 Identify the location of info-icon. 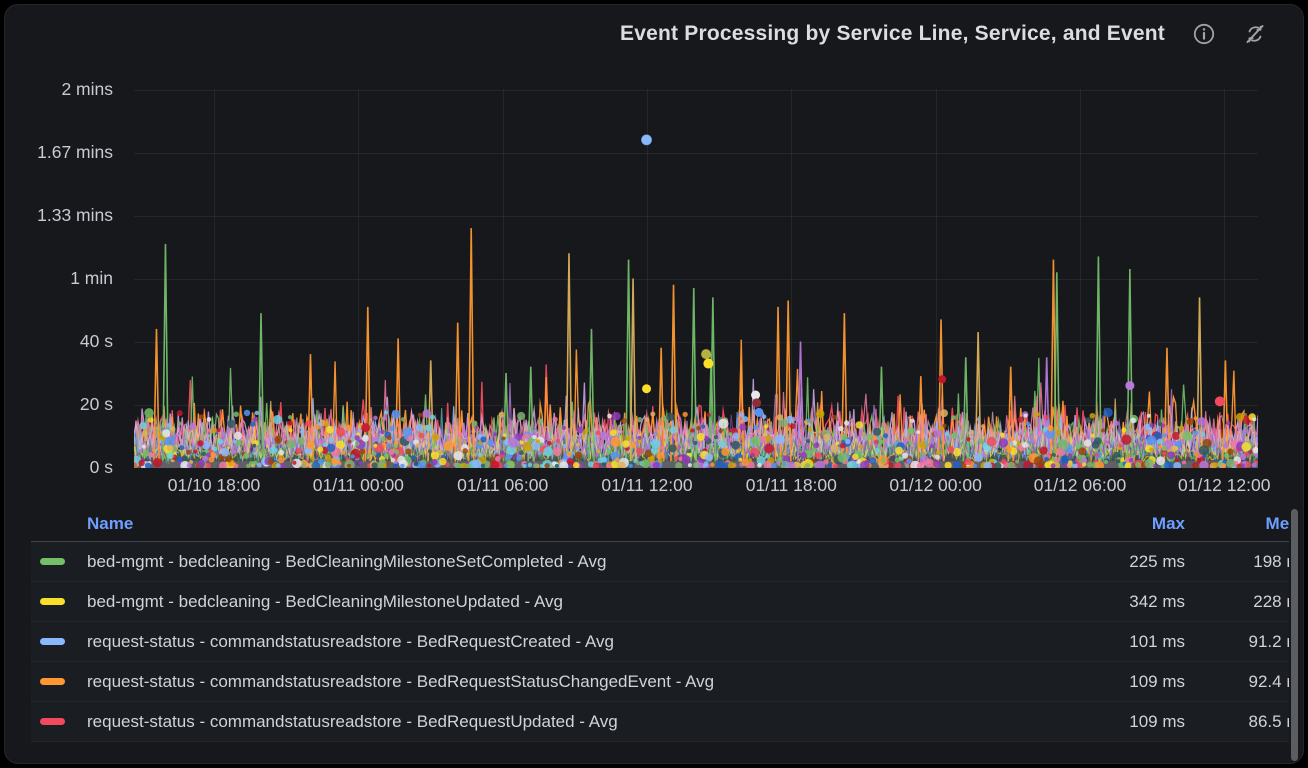
(1204, 34).